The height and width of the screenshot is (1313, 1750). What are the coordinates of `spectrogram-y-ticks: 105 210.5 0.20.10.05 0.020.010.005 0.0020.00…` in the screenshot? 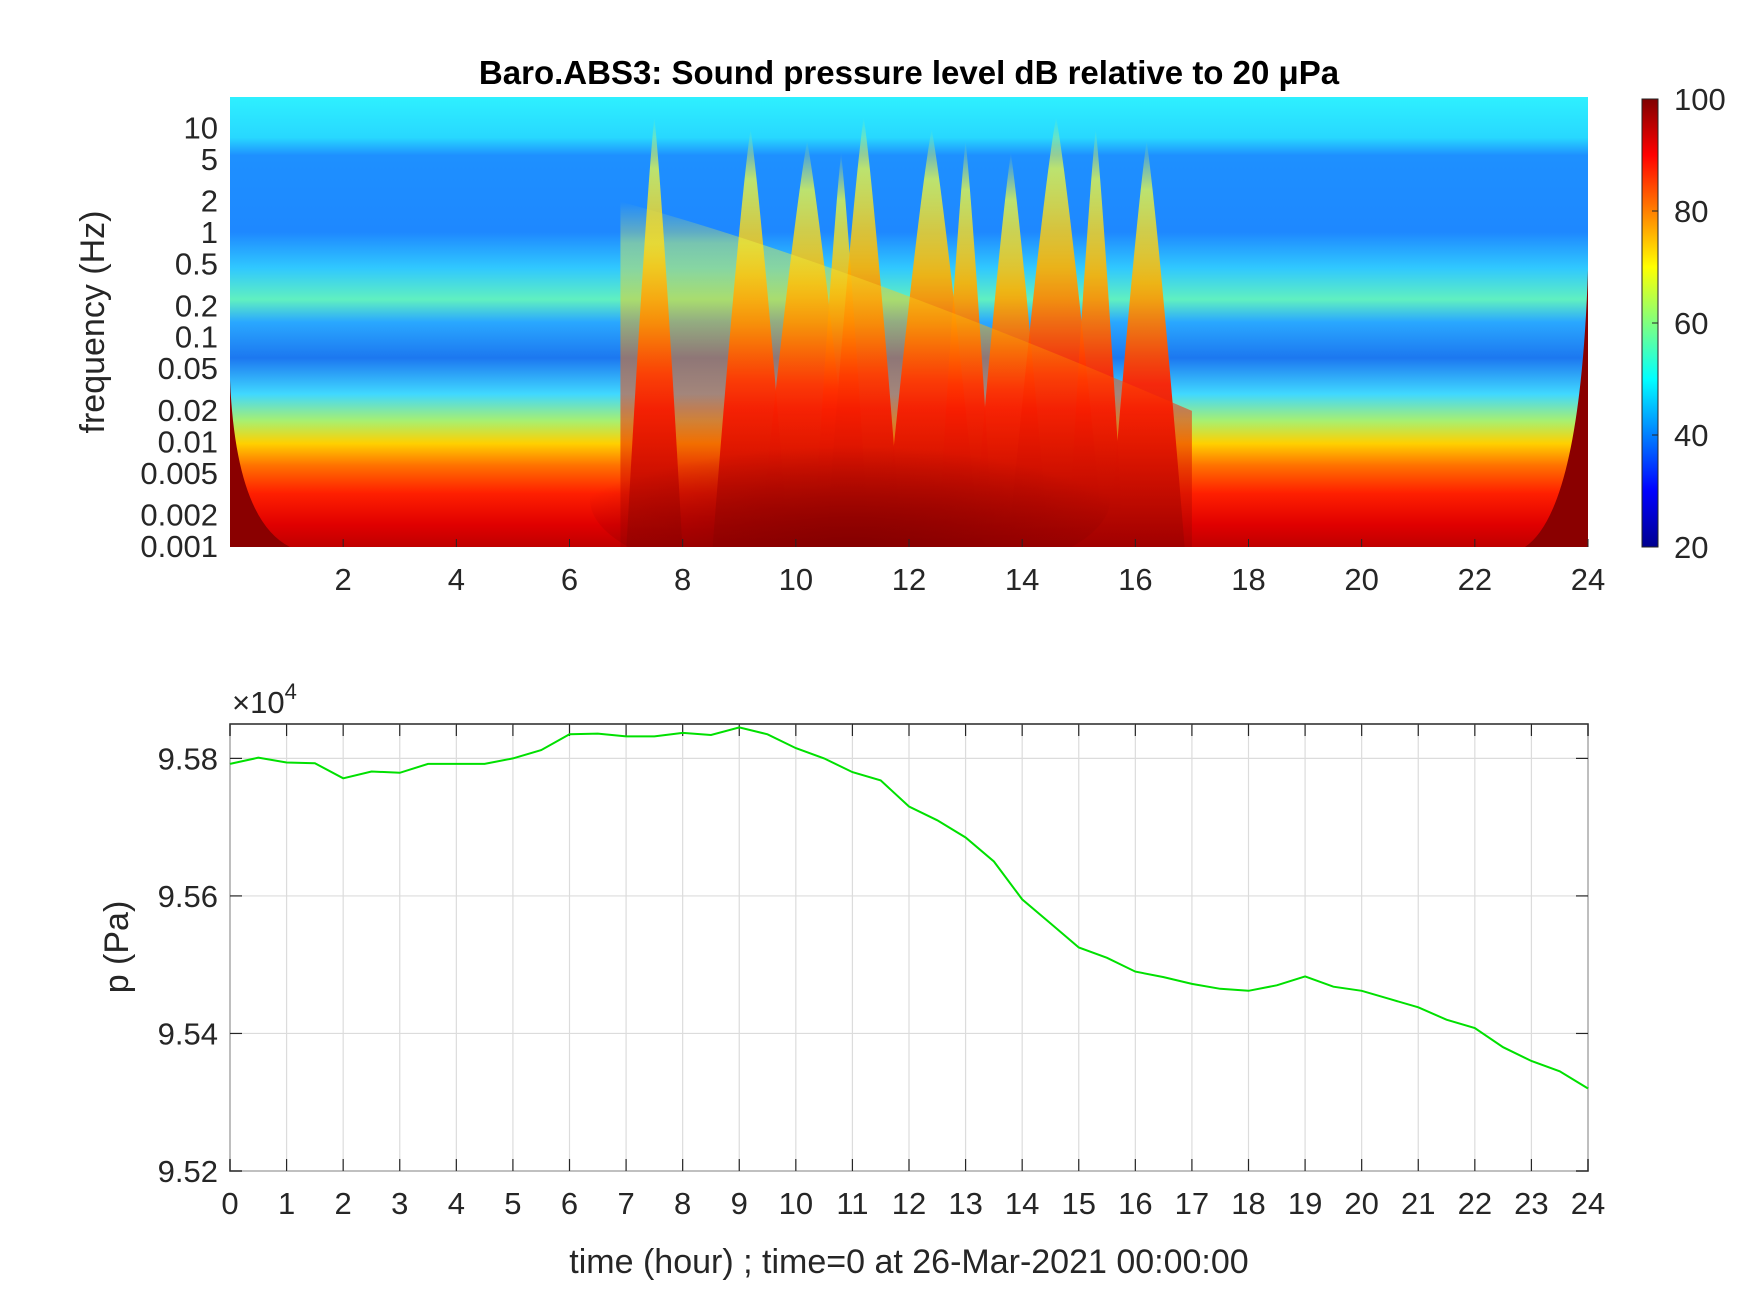 It's located at (179, 337).